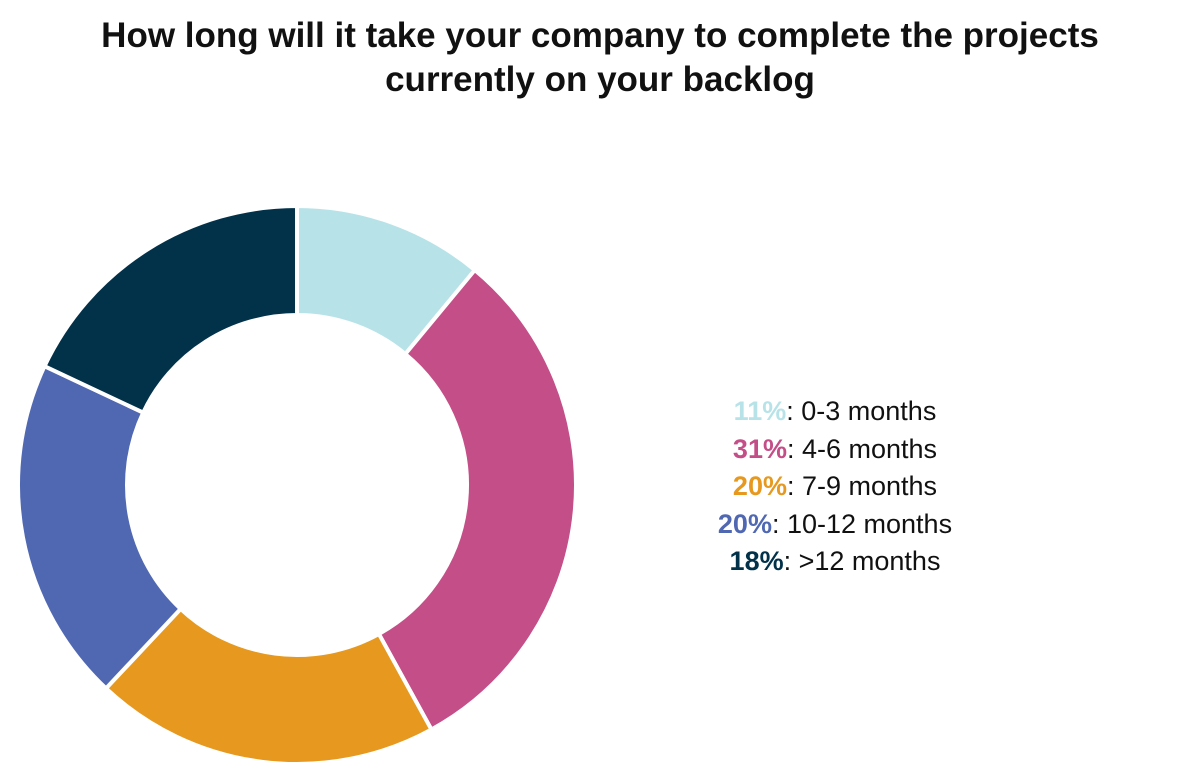 The height and width of the screenshot is (770, 1200). I want to click on legend-item-0-3-months: 11%: 0-3 months, so click(835, 412).